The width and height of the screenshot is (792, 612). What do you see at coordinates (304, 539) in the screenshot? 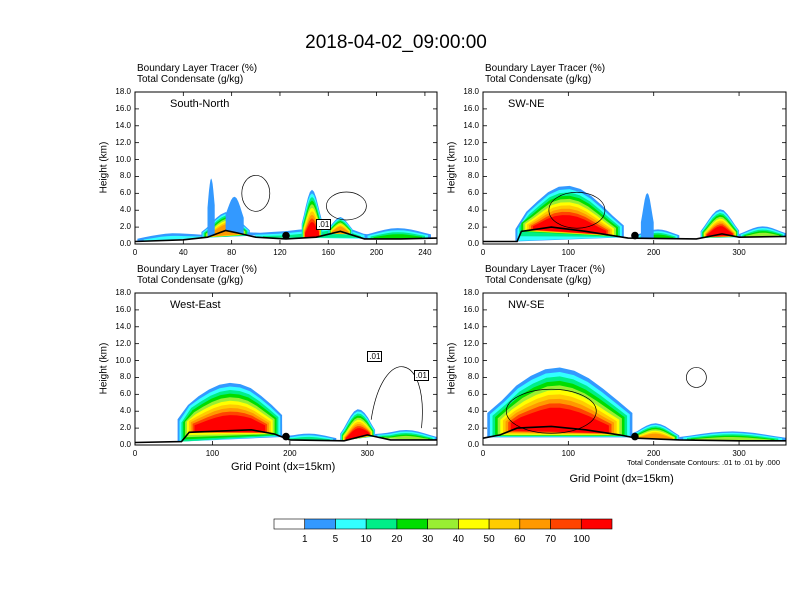
I see `legend-label: 1` at bounding box center [304, 539].